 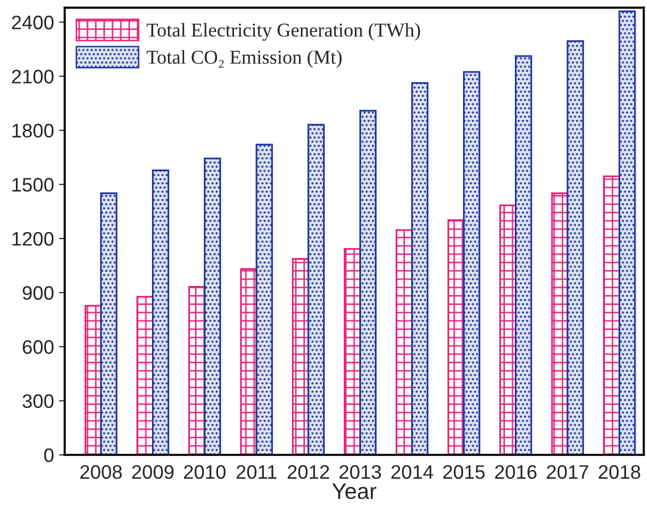 I want to click on legend-label: Total Electricity Generation (TWh), so click(x=283, y=31).